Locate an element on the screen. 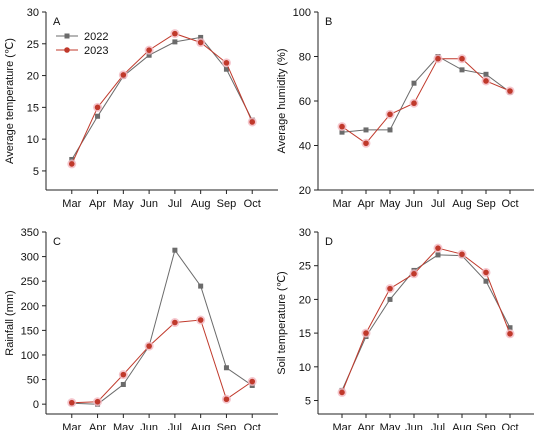 The height and width of the screenshot is (430, 550). y-axis-label: Rainfall (mm) is located at coordinates (10, 322).